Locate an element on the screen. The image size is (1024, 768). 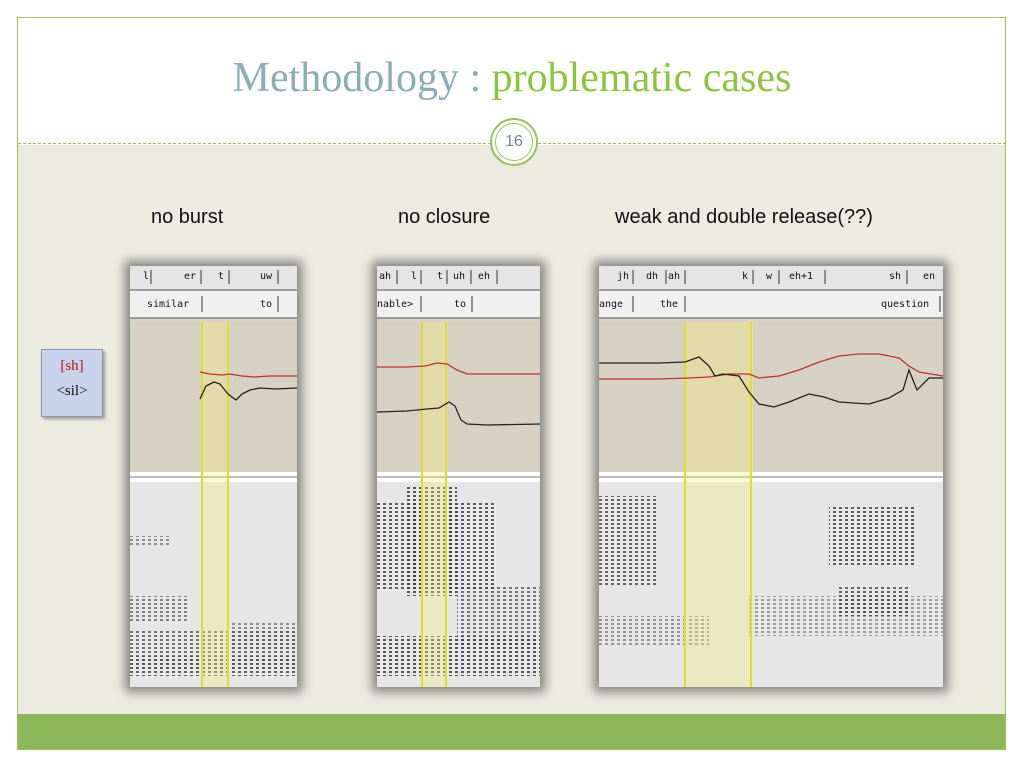
phone-dh: dh is located at coordinates (652, 276).